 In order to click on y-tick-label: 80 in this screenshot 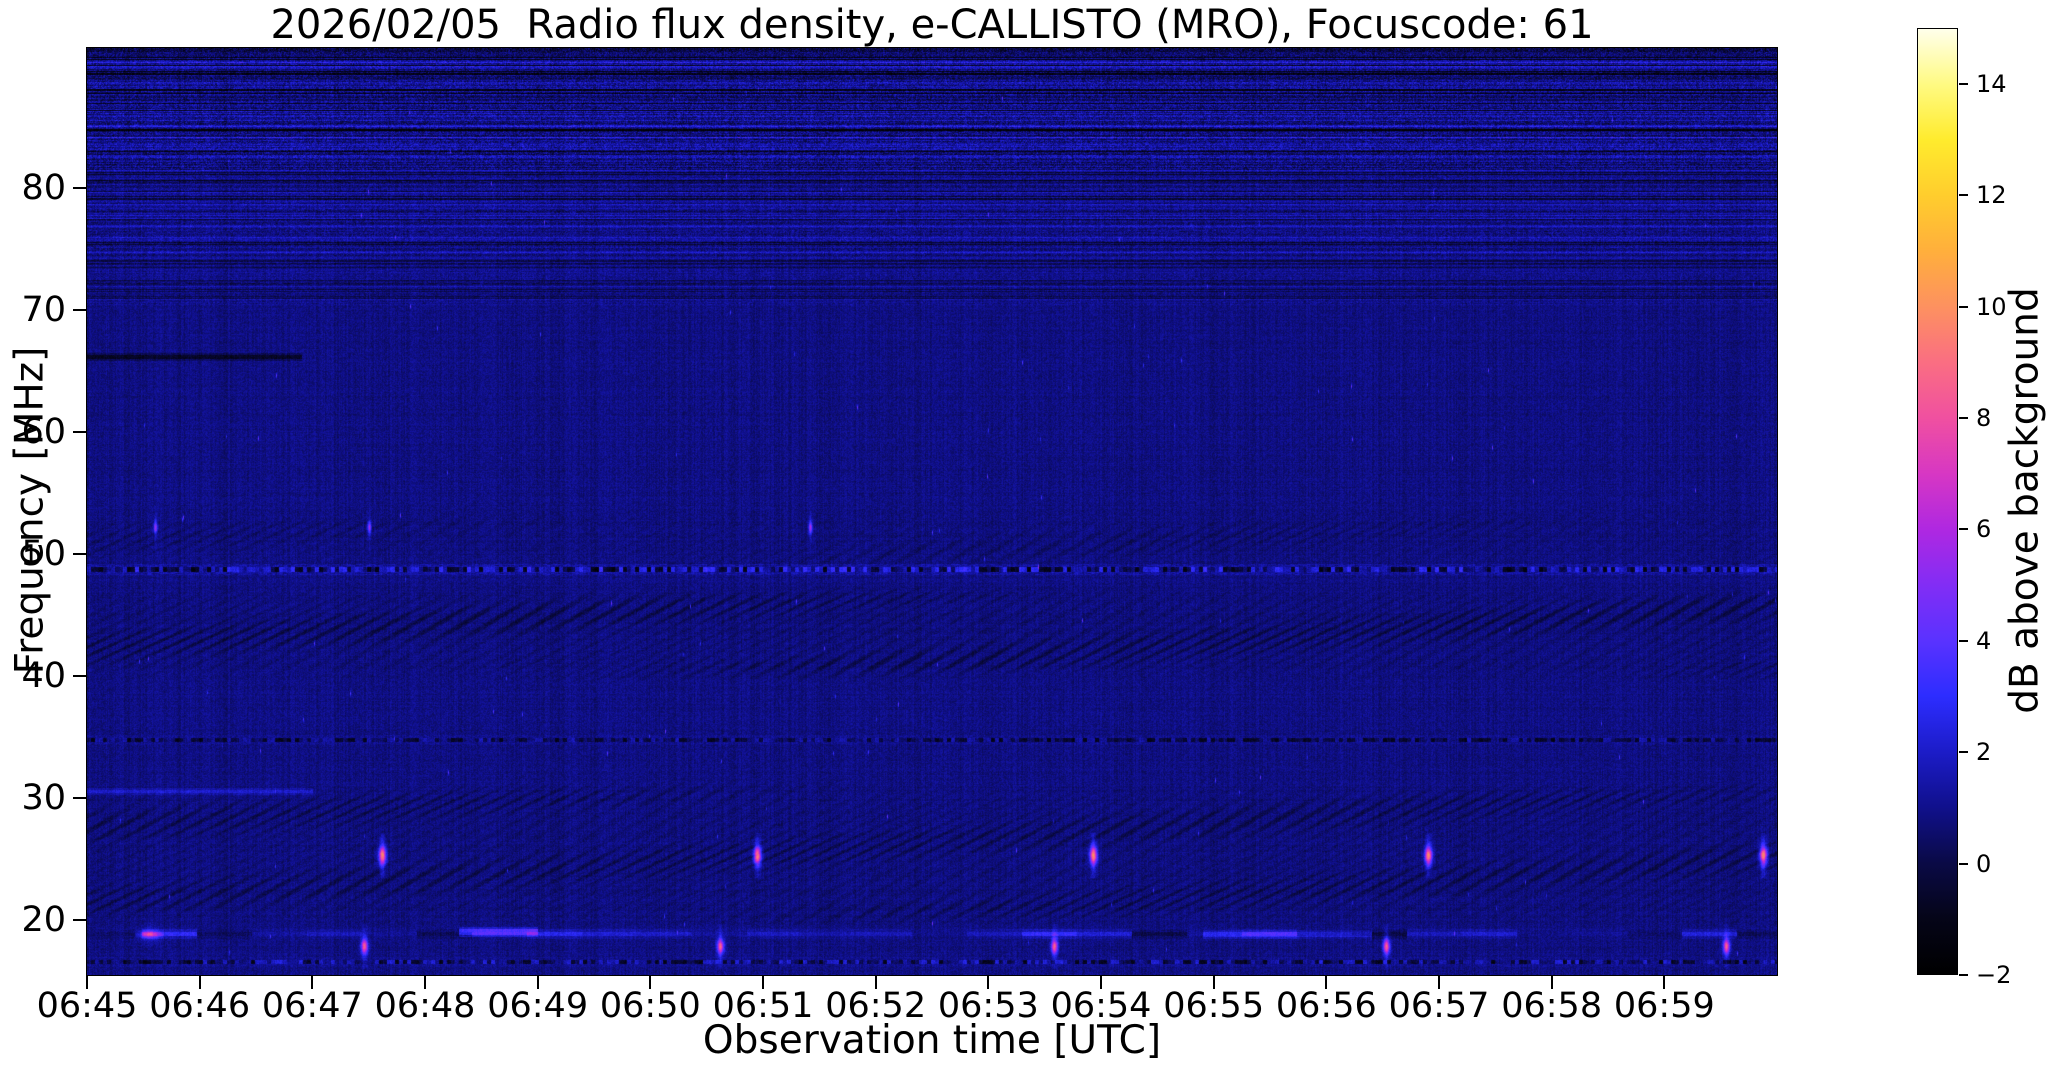, I will do `click(43, 188)`.